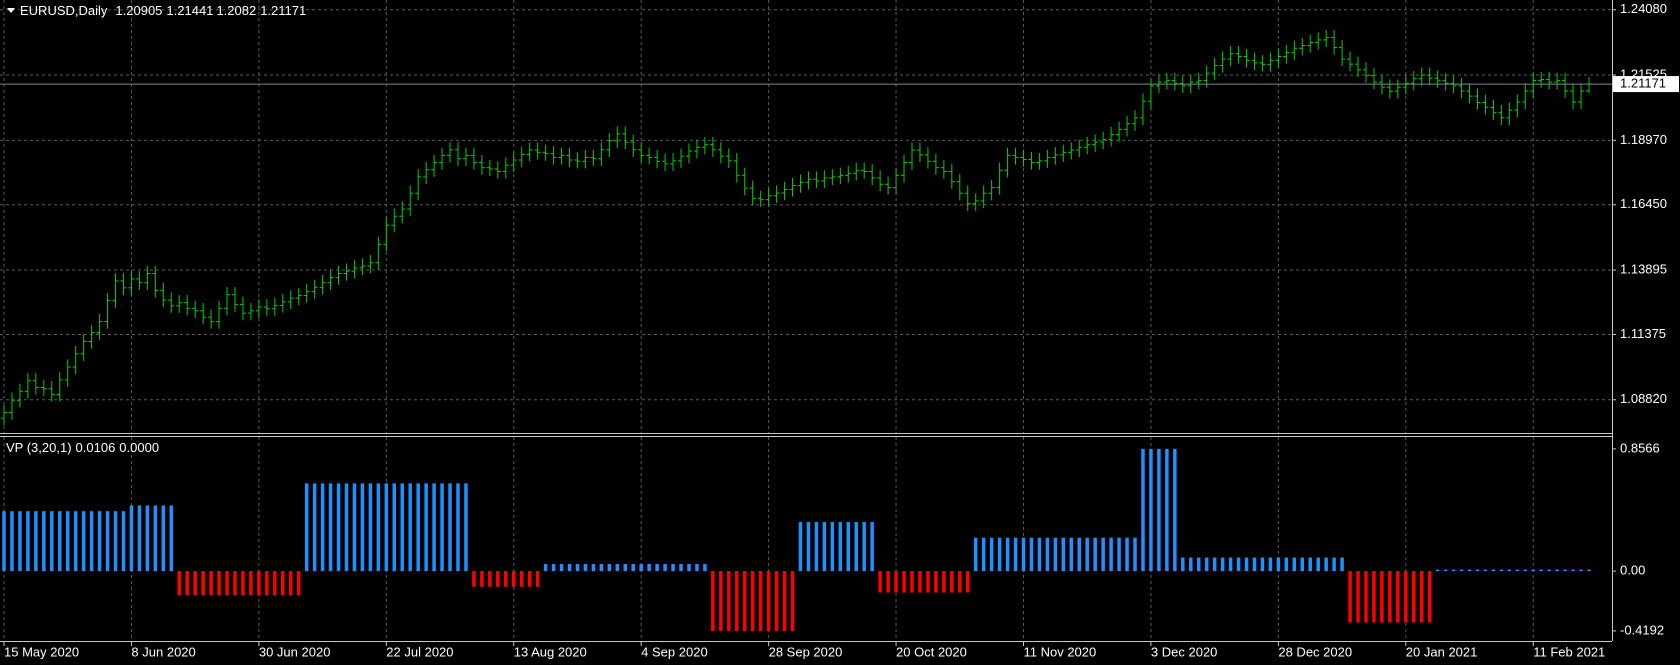 This screenshot has width=1680, height=665. Describe the element at coordinates (1442, 651) in the screenshot. I see `x-tick-label: 20 Jan 2021` at that location.